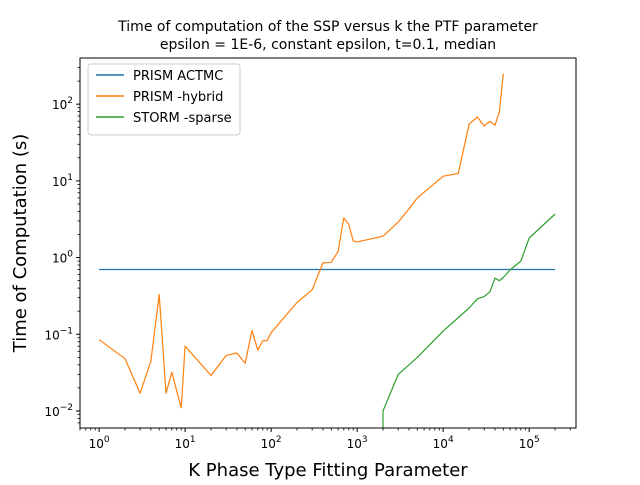 The width and height of the screenshot is (640, 485). What do you see at coordinates (62, 181) in the screenshot?
I see `y-tick-label: 10¹` at bounding box center [62, 181].